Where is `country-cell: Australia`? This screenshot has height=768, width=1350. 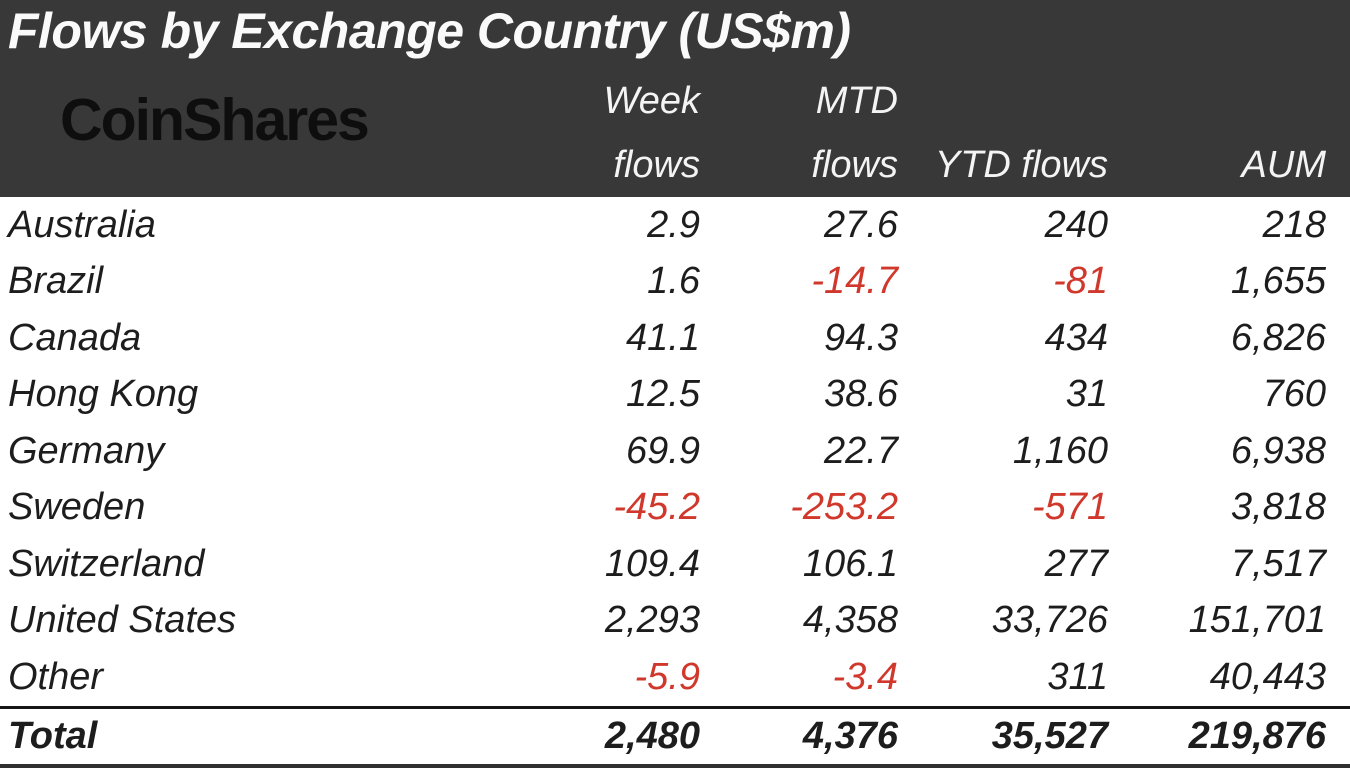 country-cell: Australia is located at coordinates (82, 224).